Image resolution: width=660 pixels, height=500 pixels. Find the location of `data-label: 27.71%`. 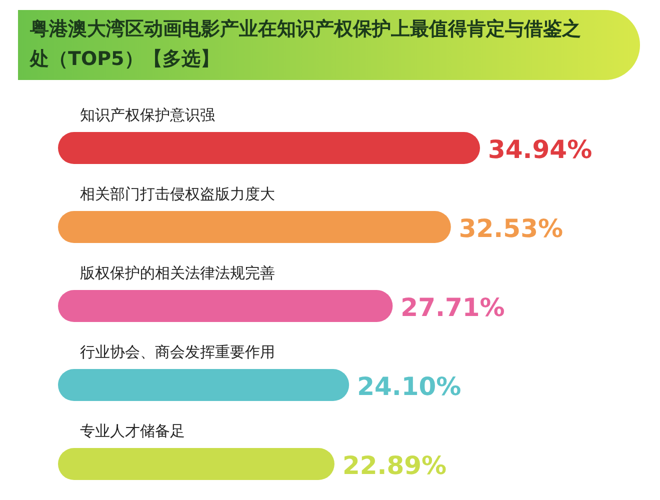

data-label: 27.71% is located at coordinates (452, 307).